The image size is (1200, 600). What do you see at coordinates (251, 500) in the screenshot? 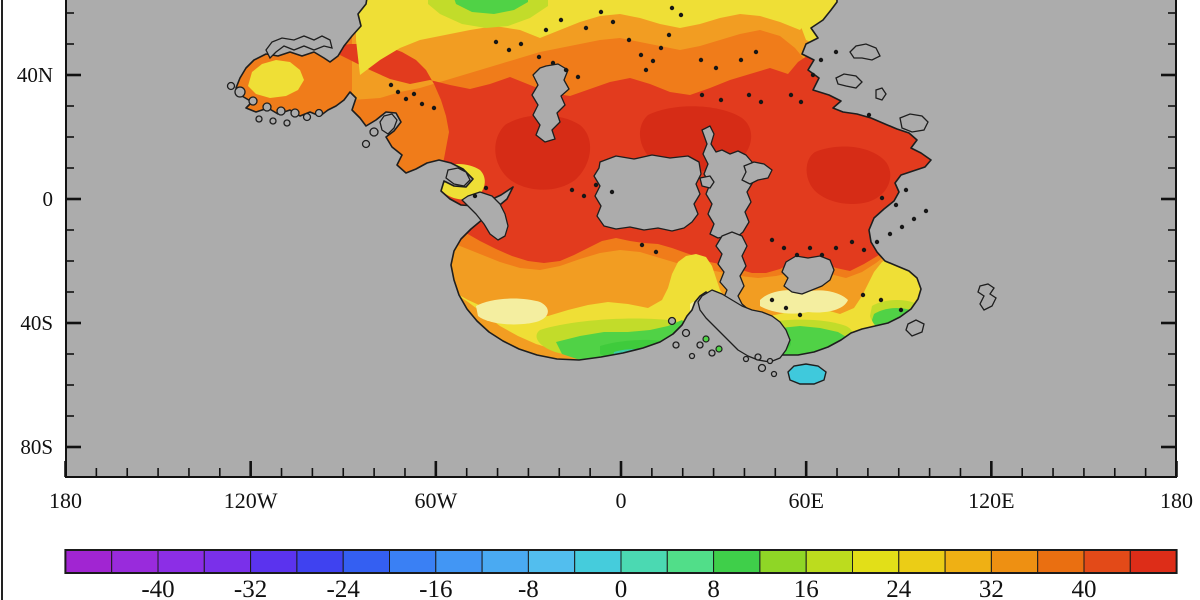
I see `lon-tick-label: 120W` at bounding box center [251, 500].